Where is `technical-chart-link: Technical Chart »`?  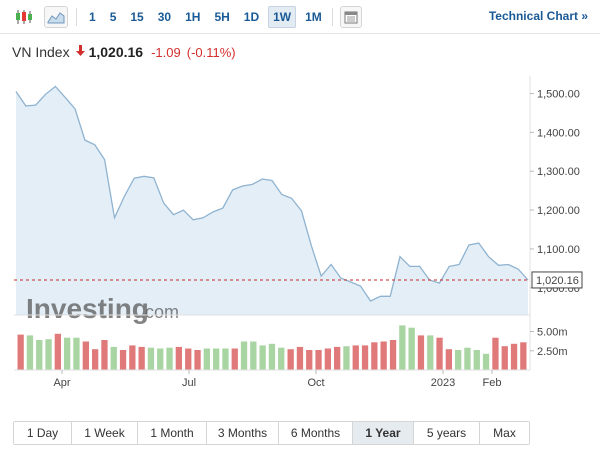 technical-chart-link: Technical Chart » is located at coordinates (538, 16).